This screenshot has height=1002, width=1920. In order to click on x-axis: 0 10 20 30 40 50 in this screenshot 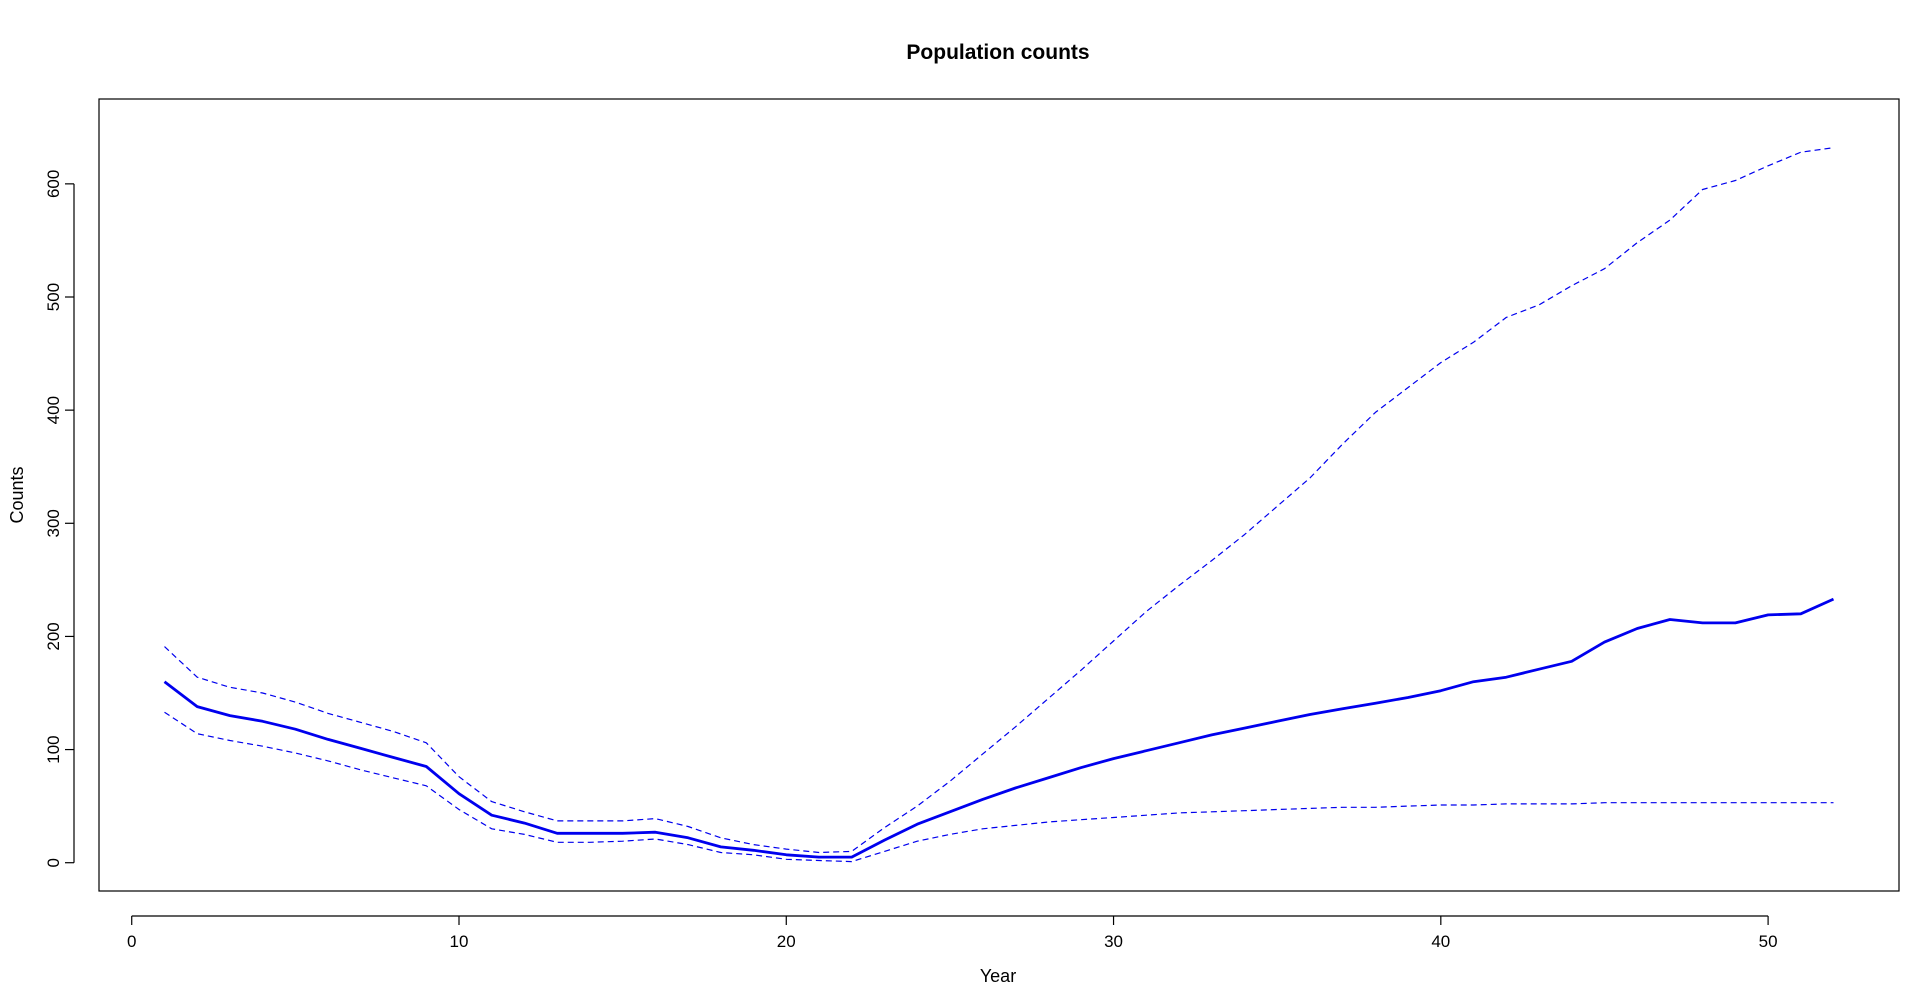, I will do `click(952, 933)`.